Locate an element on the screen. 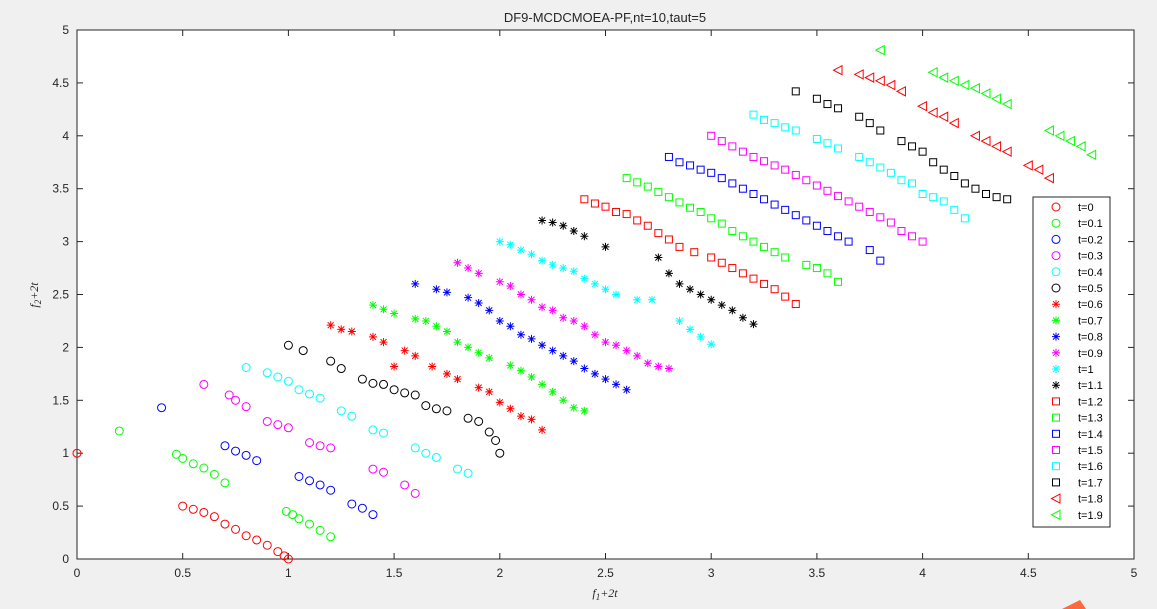 The width and height of the screenshot is (1157, 609). legend-entry: t=1.1 is located at coordinates (1077, 386).